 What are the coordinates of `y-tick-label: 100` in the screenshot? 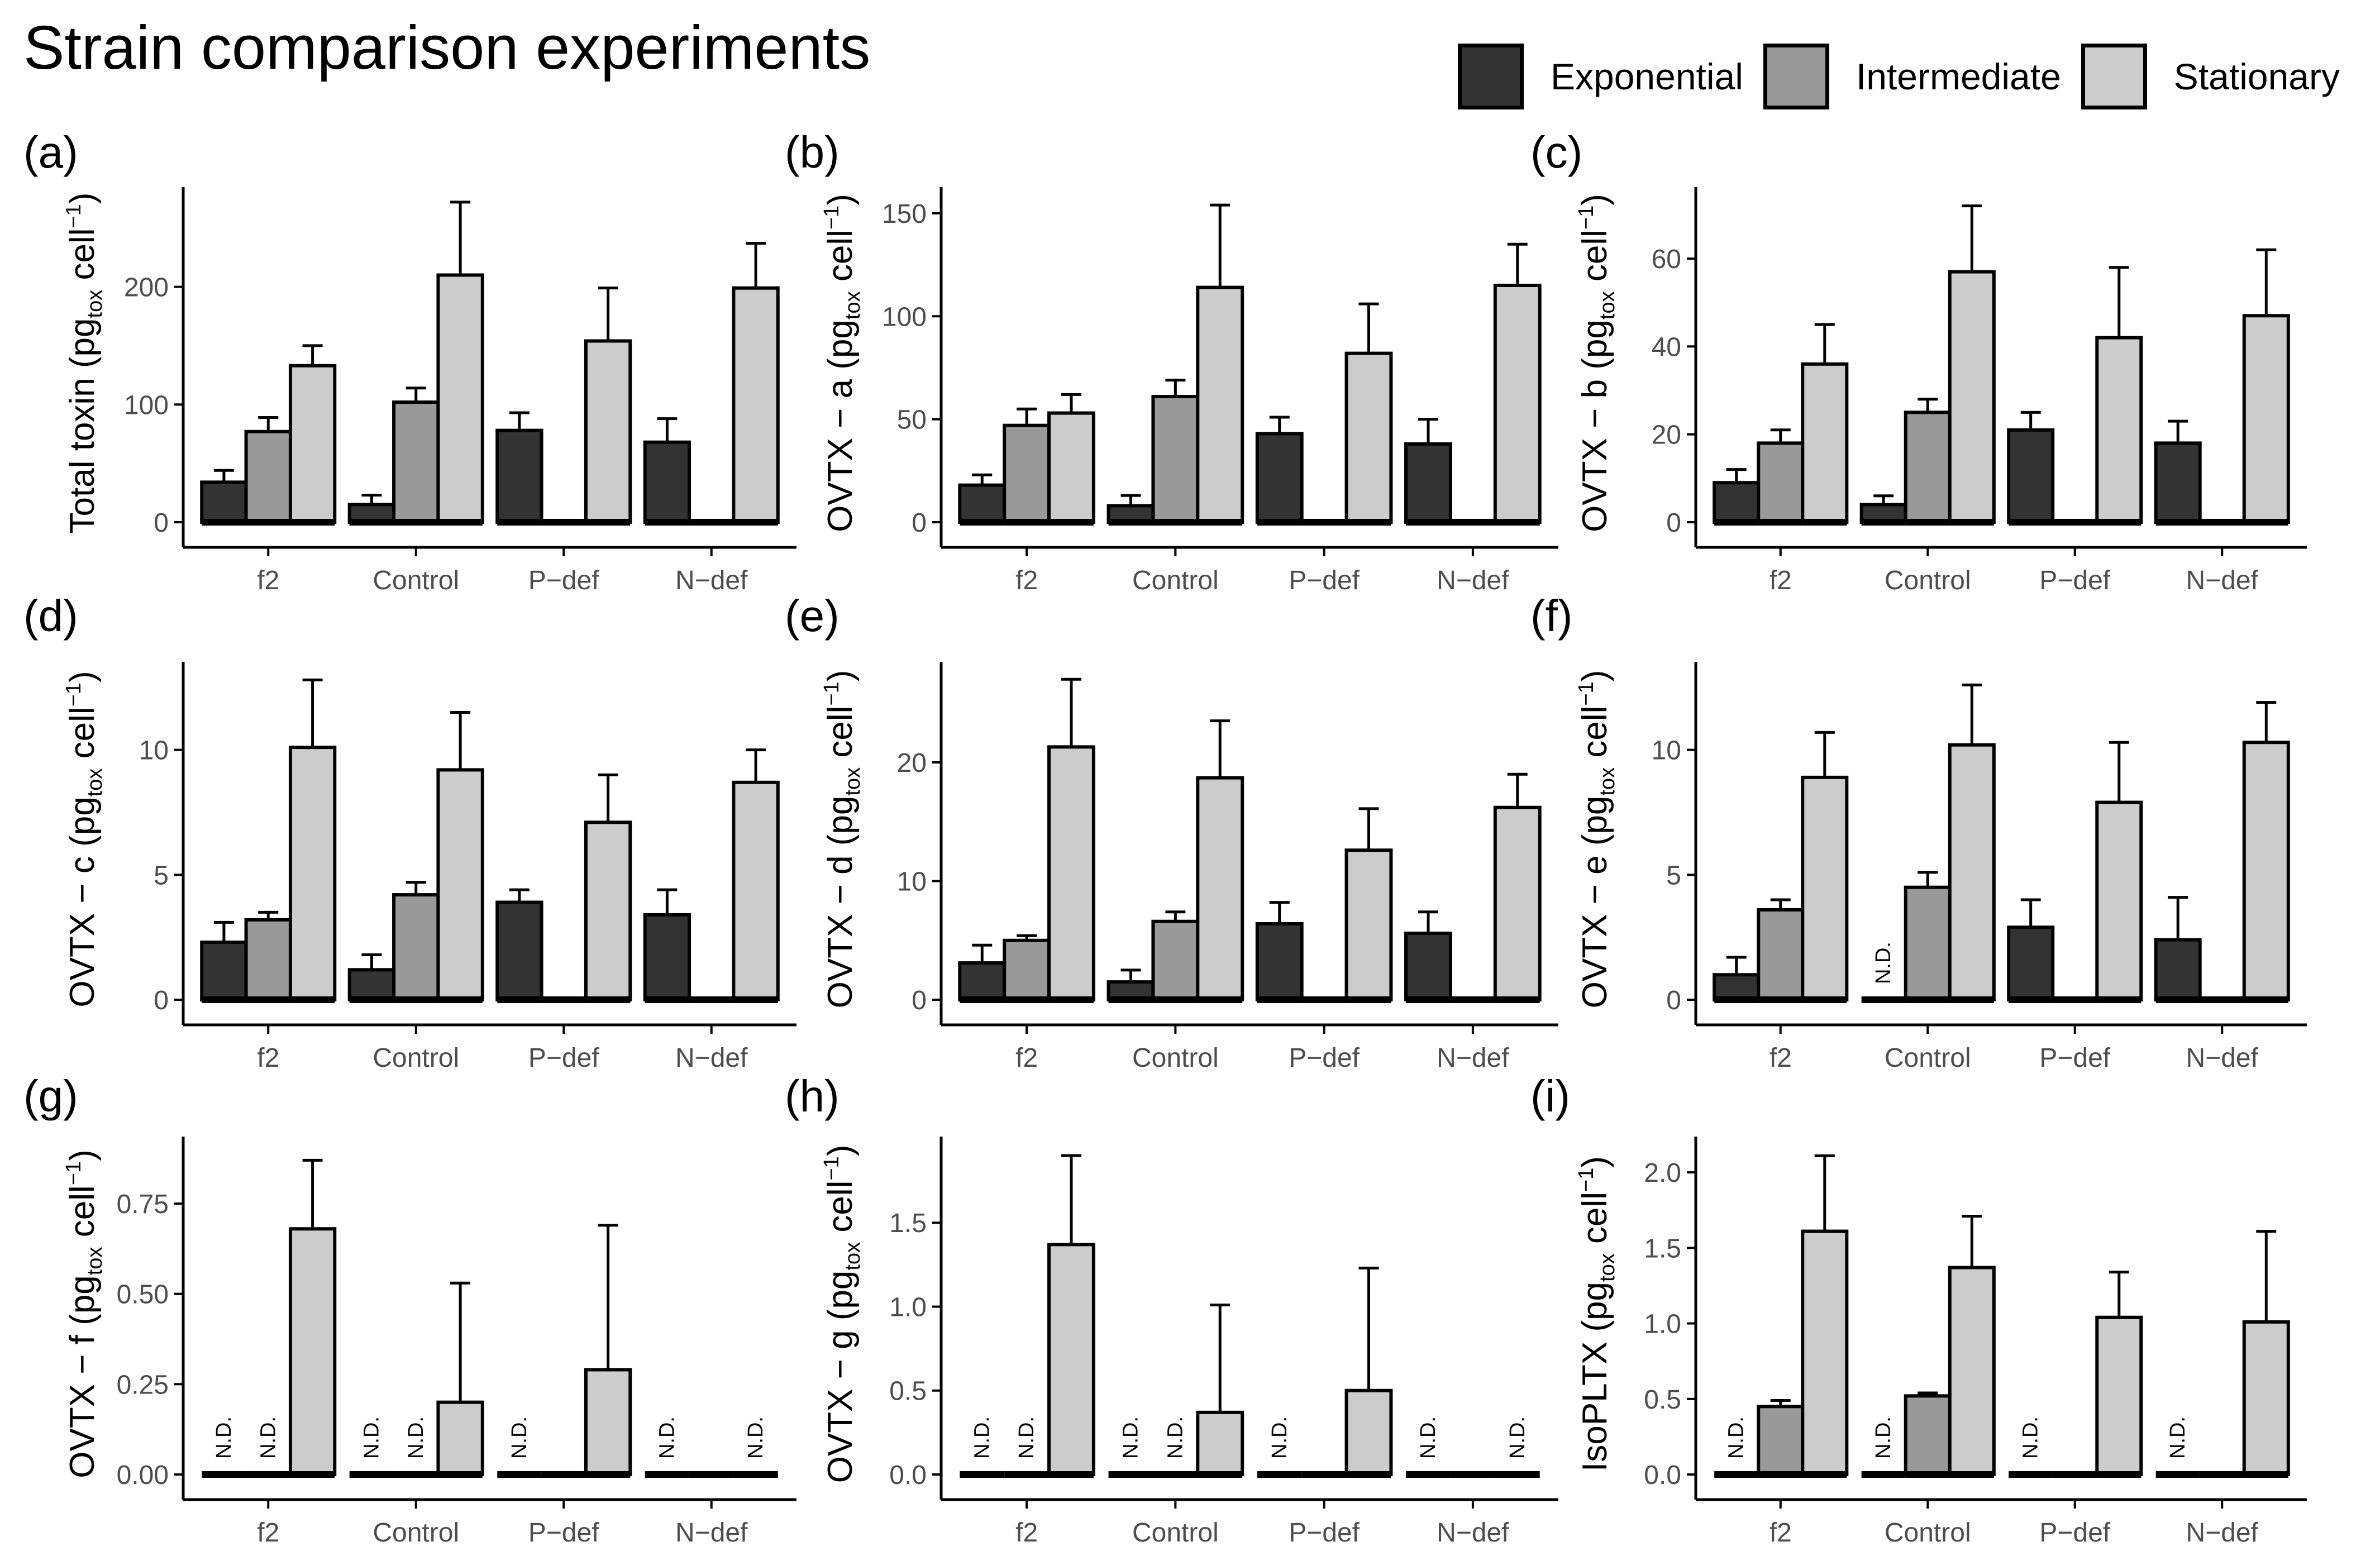 It's located at (904, 317).